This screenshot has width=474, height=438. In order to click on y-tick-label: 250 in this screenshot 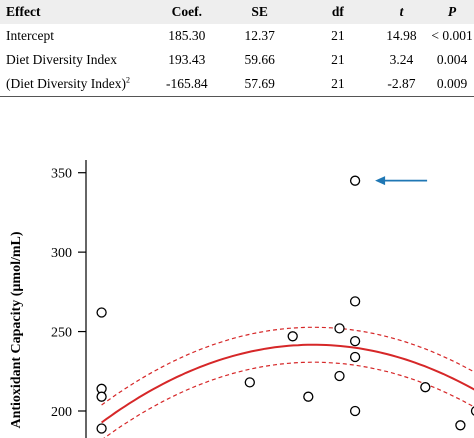, I will do `click(61, 333)`.